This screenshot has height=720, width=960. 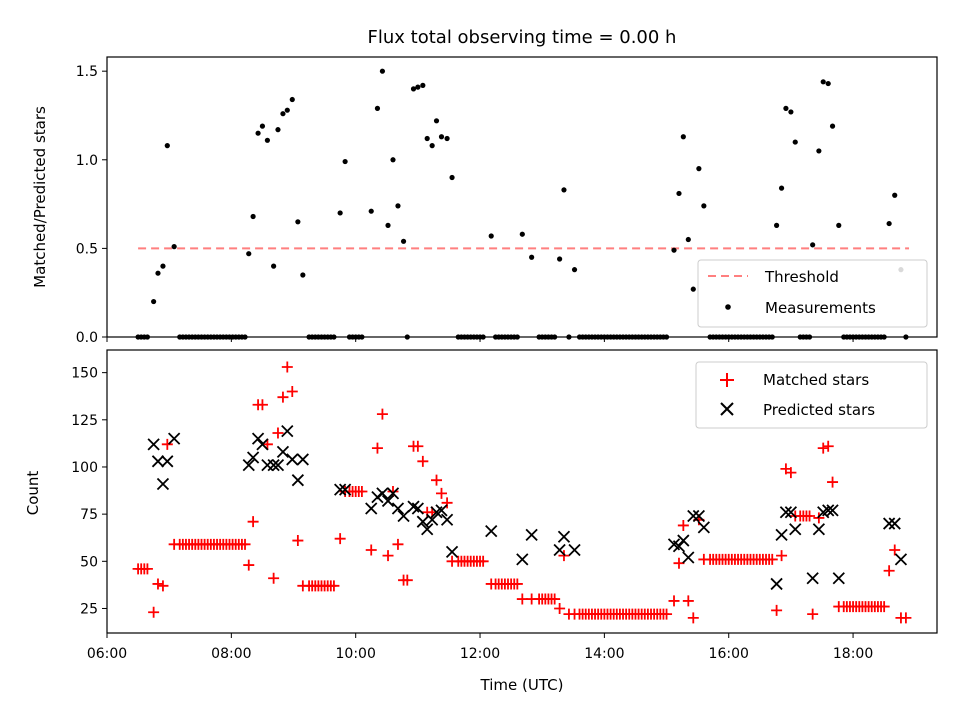 I want to click on bottom-x-tick-label: 16:00, so click(x=729, y=654).